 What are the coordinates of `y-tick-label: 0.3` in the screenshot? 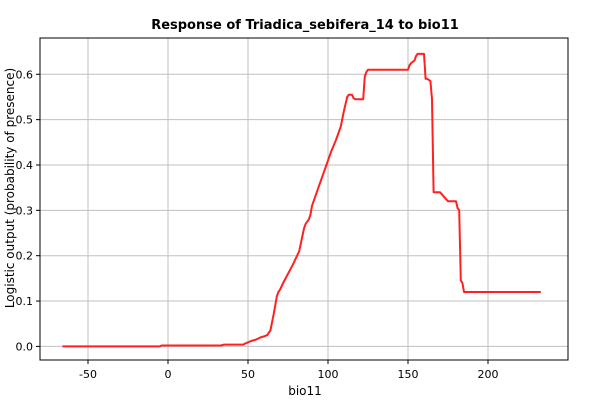 It's located at (25, 210).